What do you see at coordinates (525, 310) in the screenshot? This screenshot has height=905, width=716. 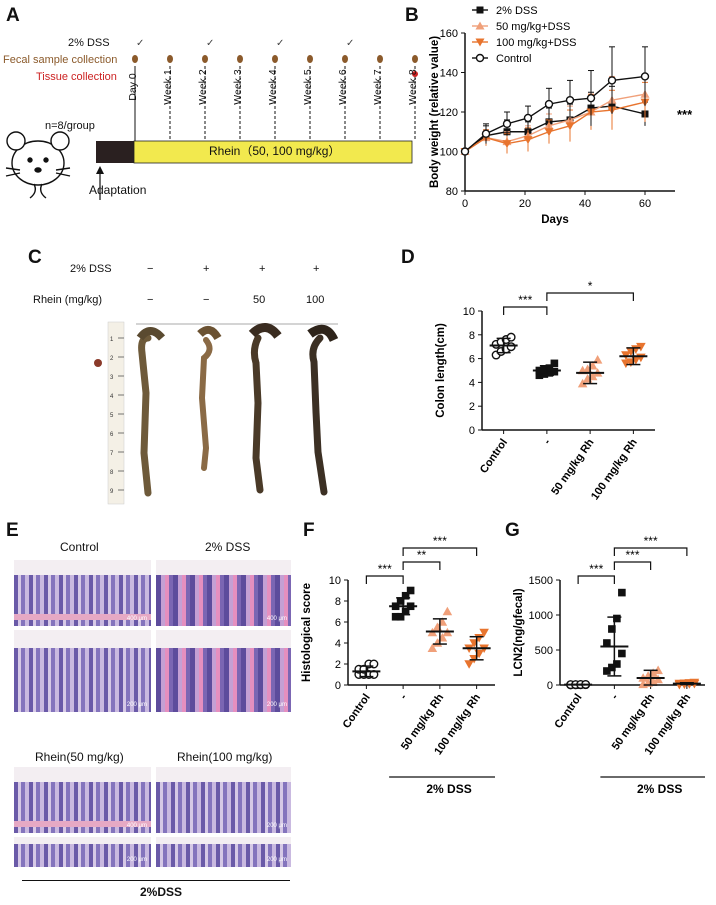 I see `d-sig-bracket` at bounding box center [525, 310].